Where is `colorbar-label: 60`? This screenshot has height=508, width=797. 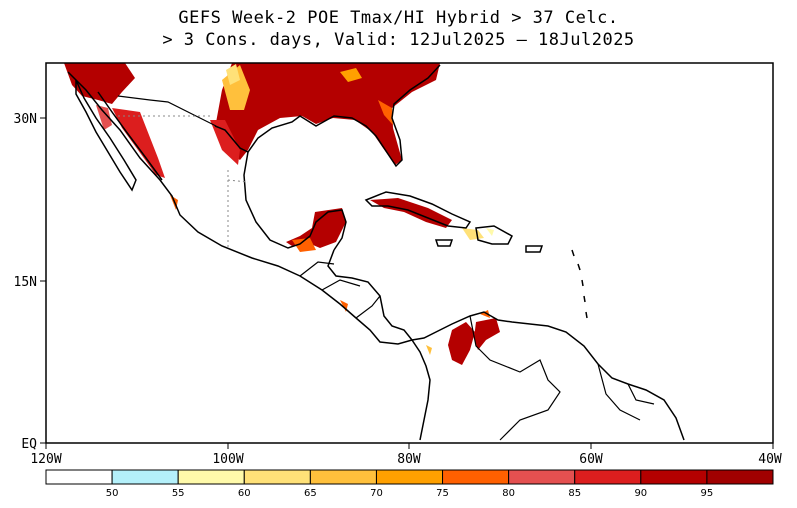
colorbar-label: 60 is located at coordinates (244, 493).